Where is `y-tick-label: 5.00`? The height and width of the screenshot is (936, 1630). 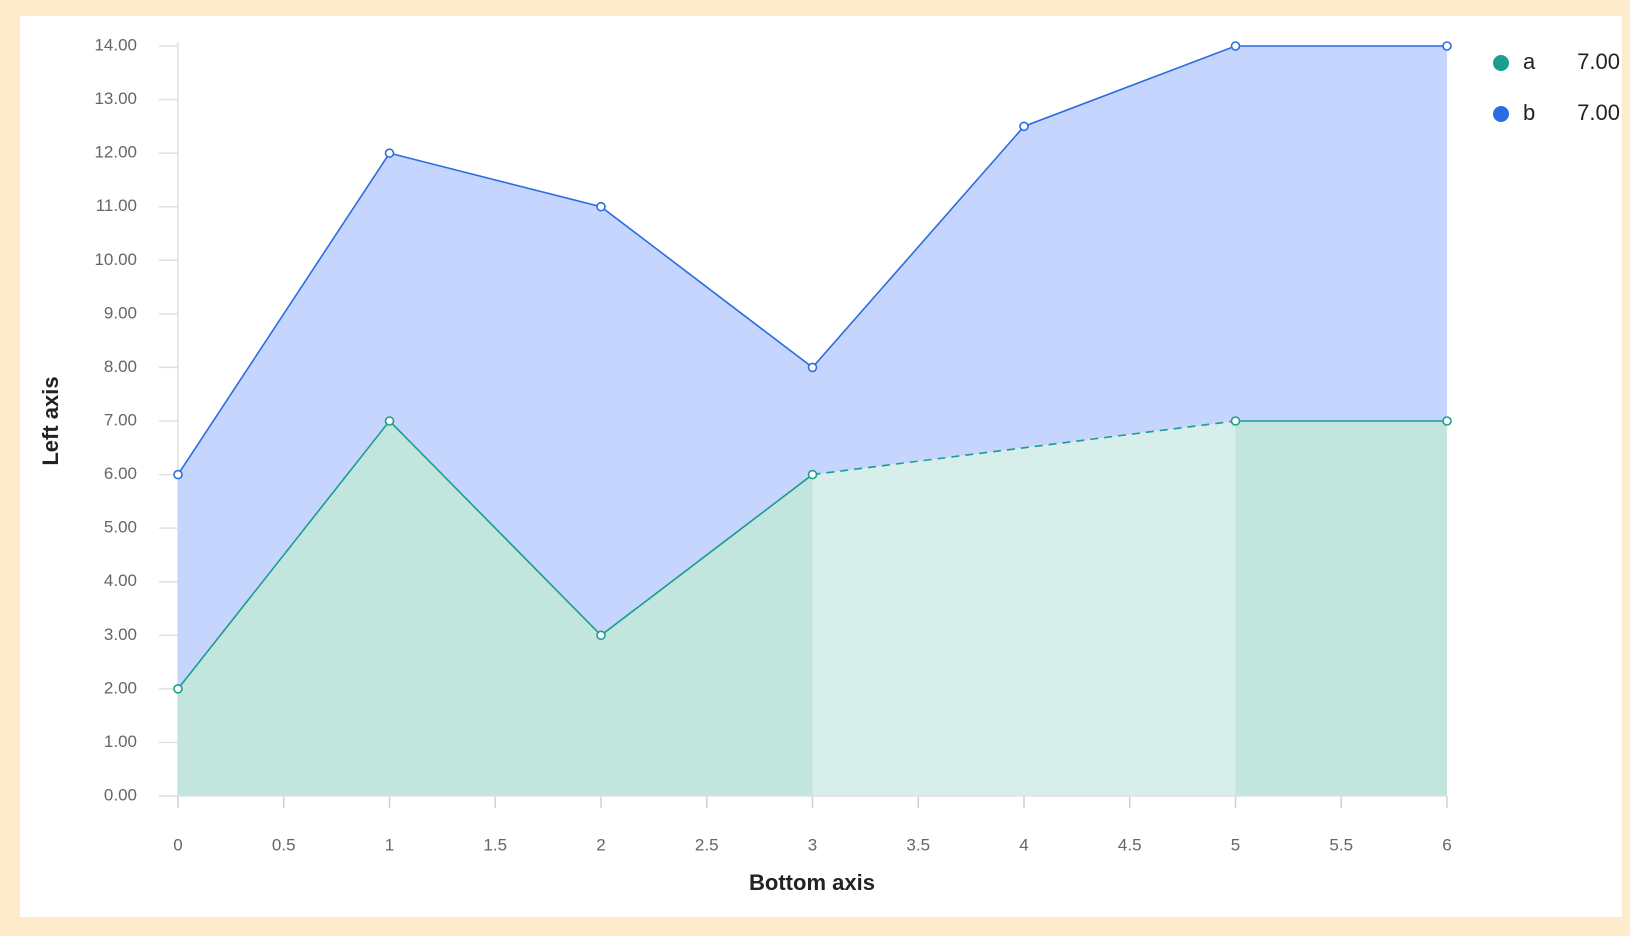
y-tick-label: 5.00 is located at coordinates (120, 527).